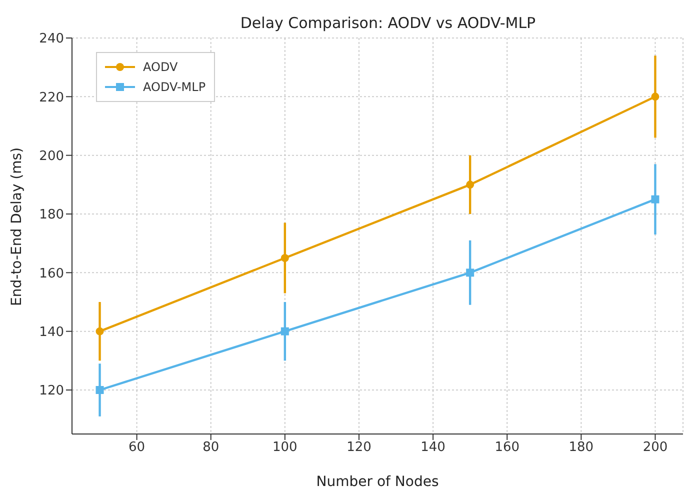 This screenshot has height=500, width=699. I want to click on y-tick-label: 180, so click(51, 215).